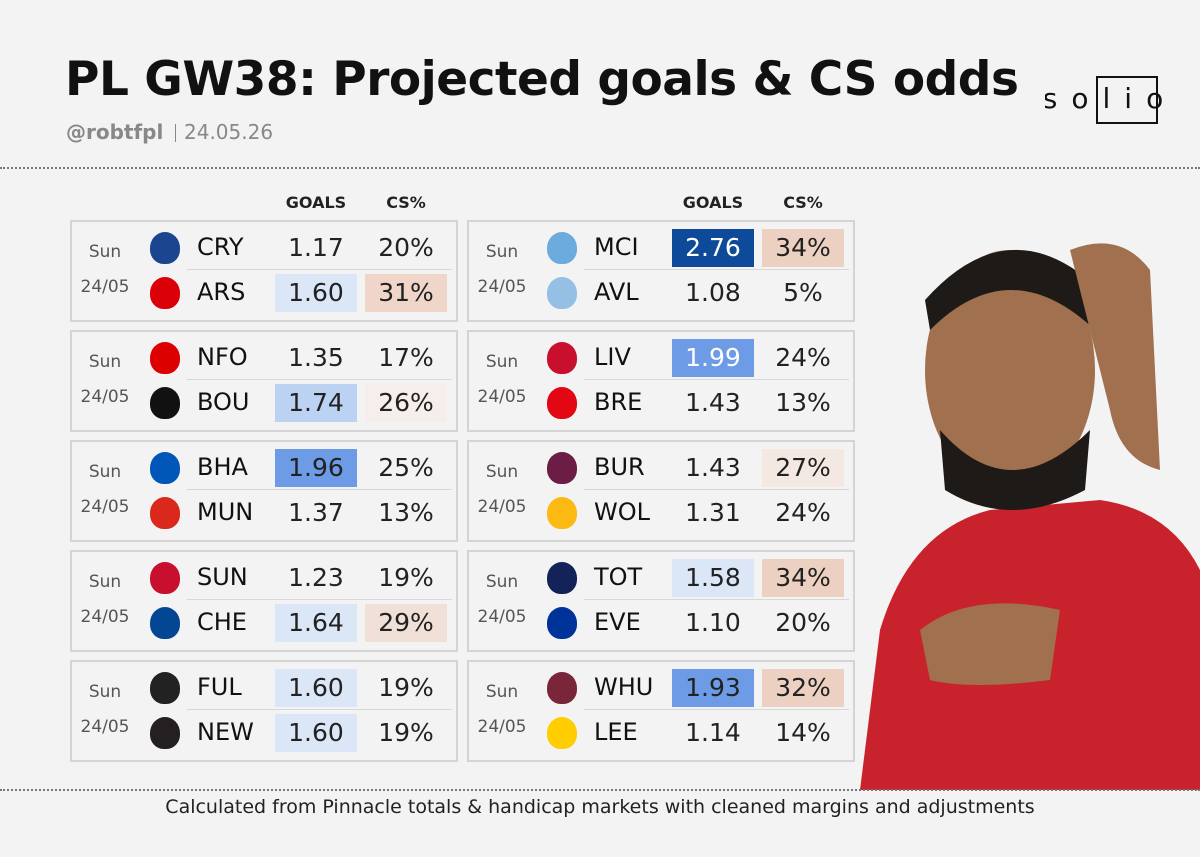  What do you see at coordinates (713, 578) in the screenshot?
I see `goals-cell: 1.58` at bounding box center [713, 578].